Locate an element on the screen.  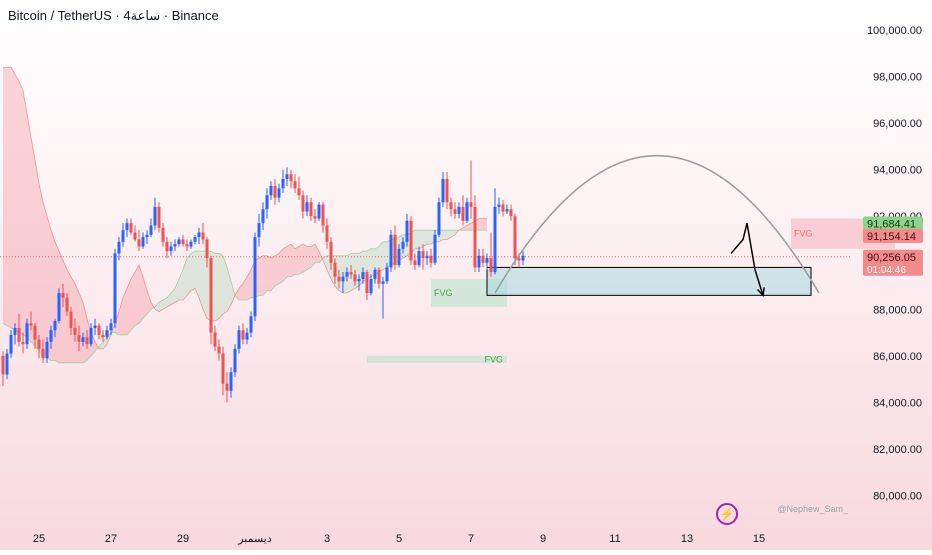
fvg-label: FVG is located at coordinates (443, 293).